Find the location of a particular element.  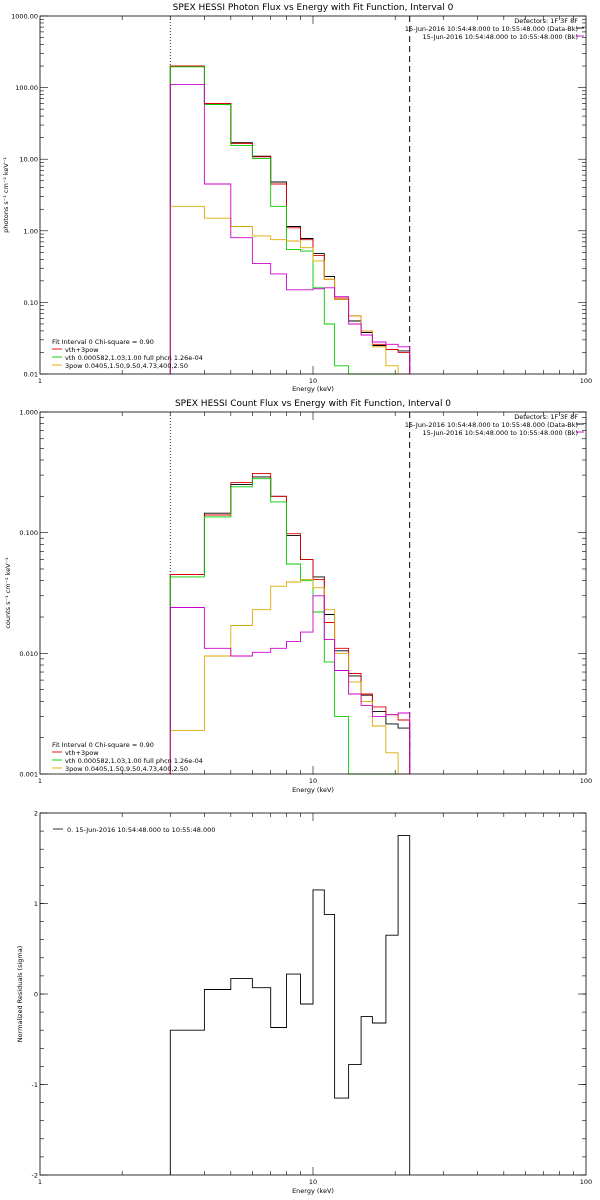

y-tick-label: 0.100 is located at coordinates (28, 533).